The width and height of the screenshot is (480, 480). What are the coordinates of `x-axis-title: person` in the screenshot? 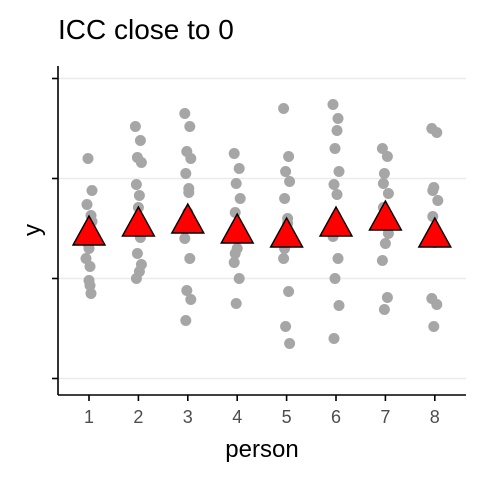 It's located at (261, 449).